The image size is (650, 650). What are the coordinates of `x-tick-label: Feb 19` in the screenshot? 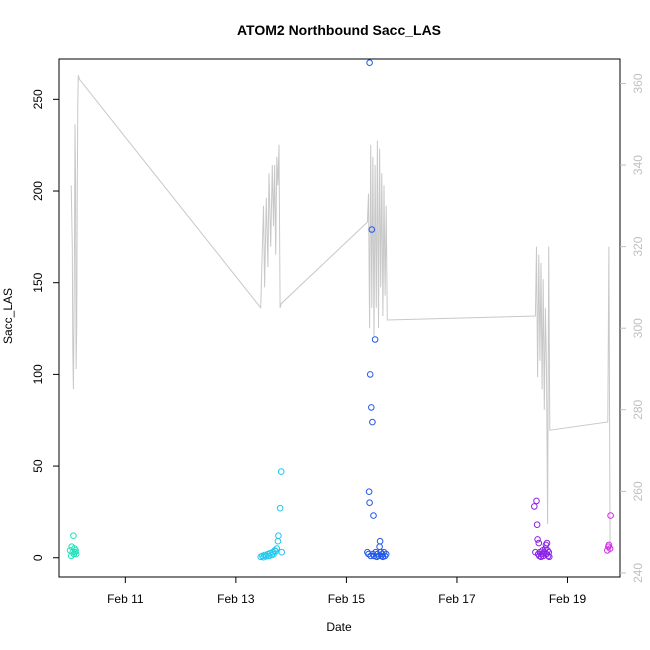 It's located at (568, 599).